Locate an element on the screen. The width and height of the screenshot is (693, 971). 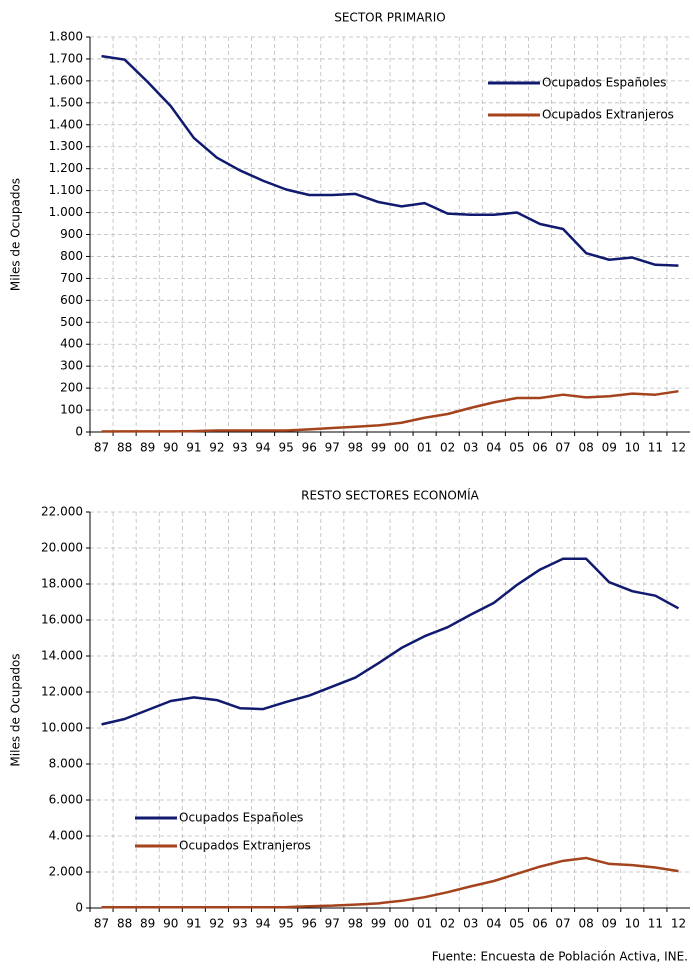
y-tick-label: 700 is located at coordinates (71, 278).